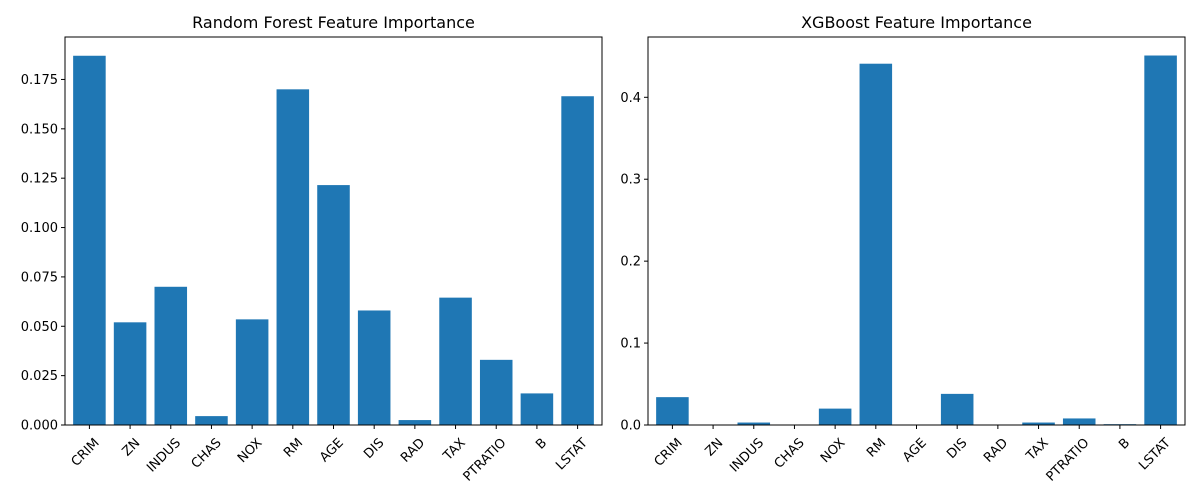  What do you see at coordinates (415, 422) in the screenshot?
I see `bar-rad` at bounding box center [415, 422].